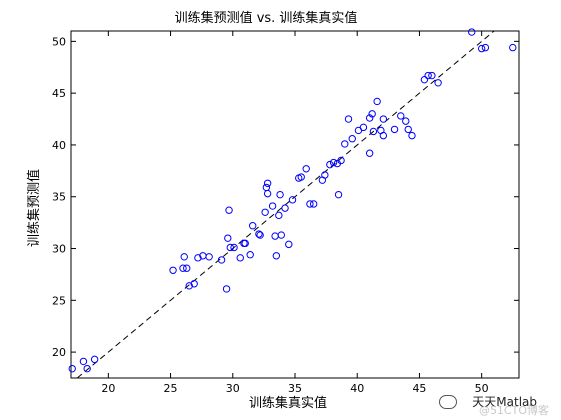 This screenshot has width=561, height=420. Describe the element at coordinates (504, 402) in the screenshot. I see `watermark-text: 天天Matlab` at that location.